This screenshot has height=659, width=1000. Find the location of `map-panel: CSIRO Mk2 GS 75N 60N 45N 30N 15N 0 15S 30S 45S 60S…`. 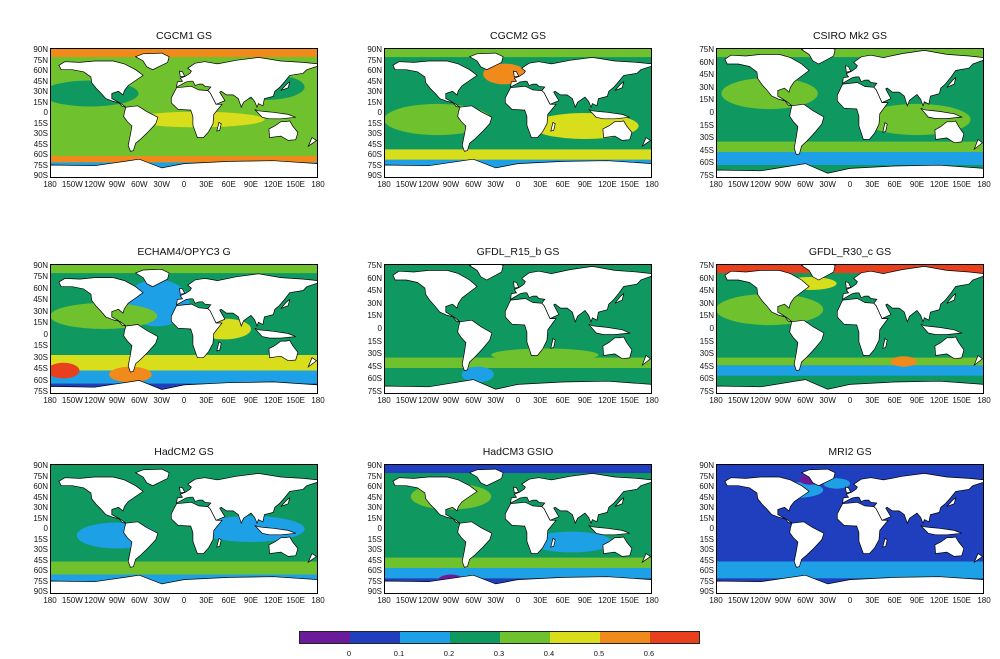

map-panel: CSIRO Mk2 GS 75N 60N 45N 30N 15N 0 15S 30S 45S 60S… is located at coordinates (831, 130).